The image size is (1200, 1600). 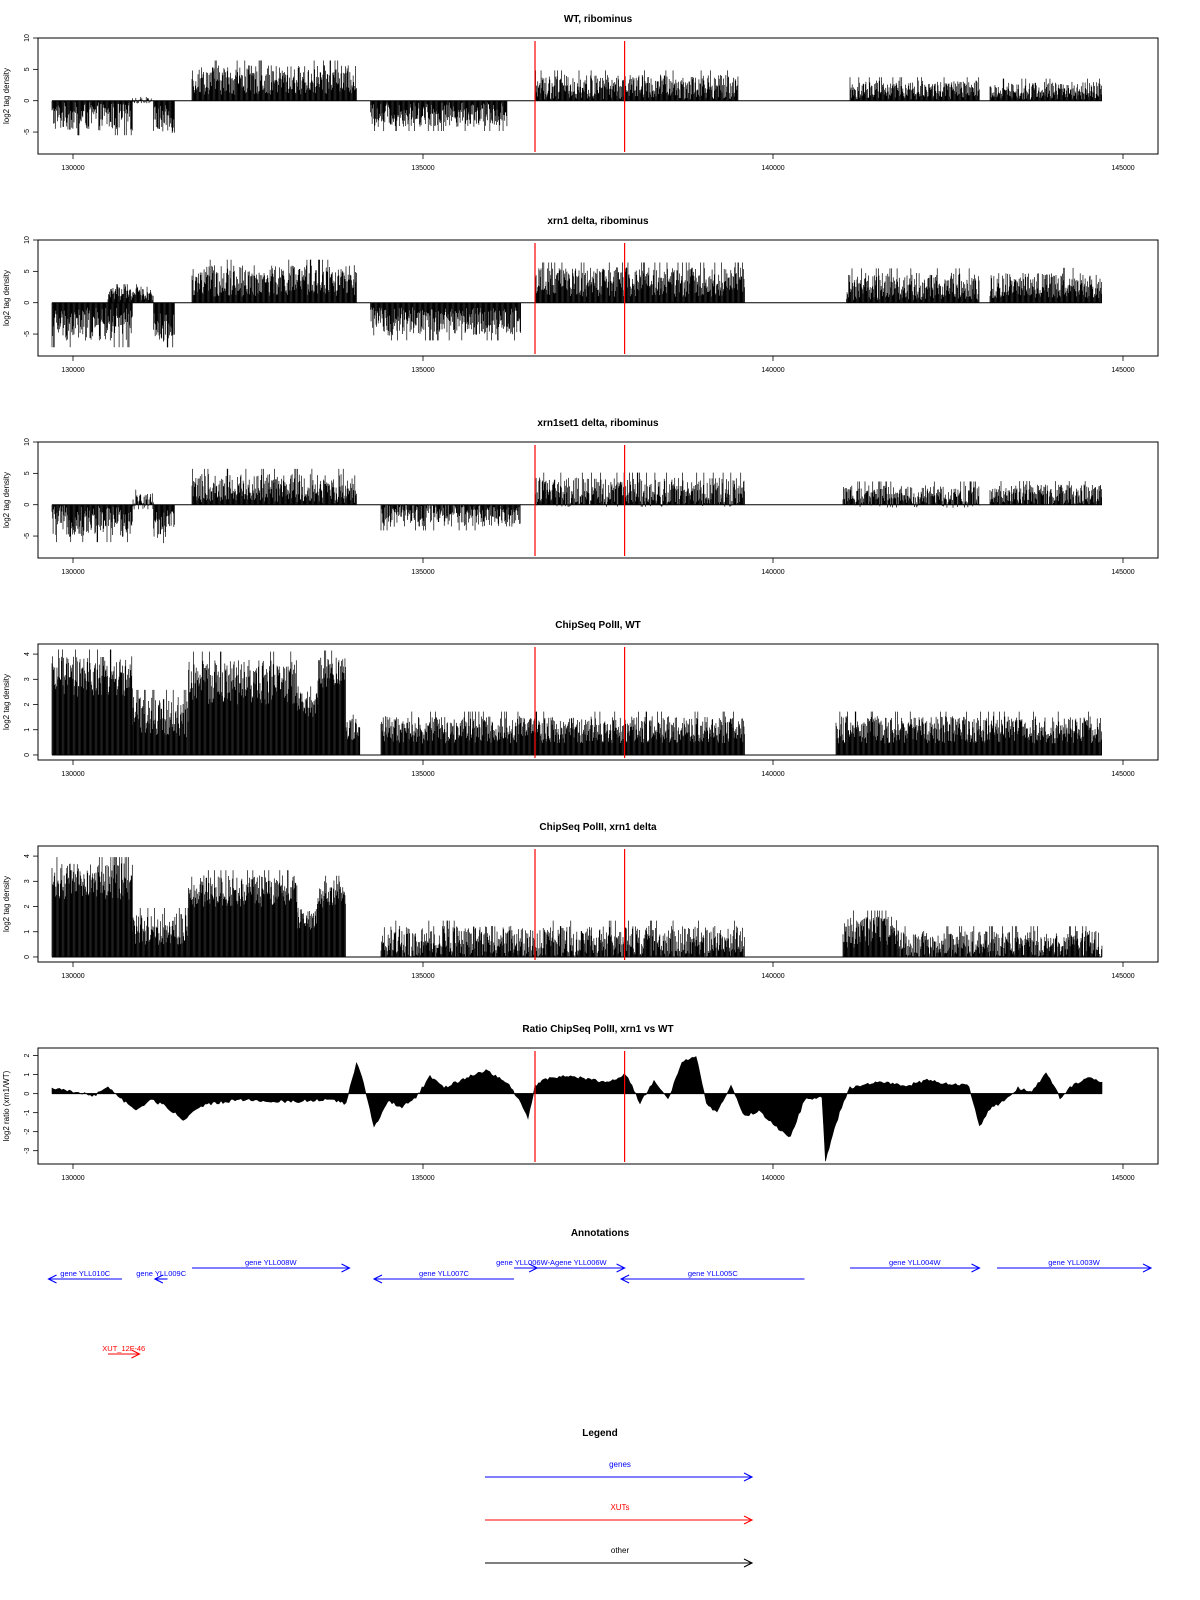 I want to click on panel-title: xrn1 delta, ribominus, so click(x=598, y=221).